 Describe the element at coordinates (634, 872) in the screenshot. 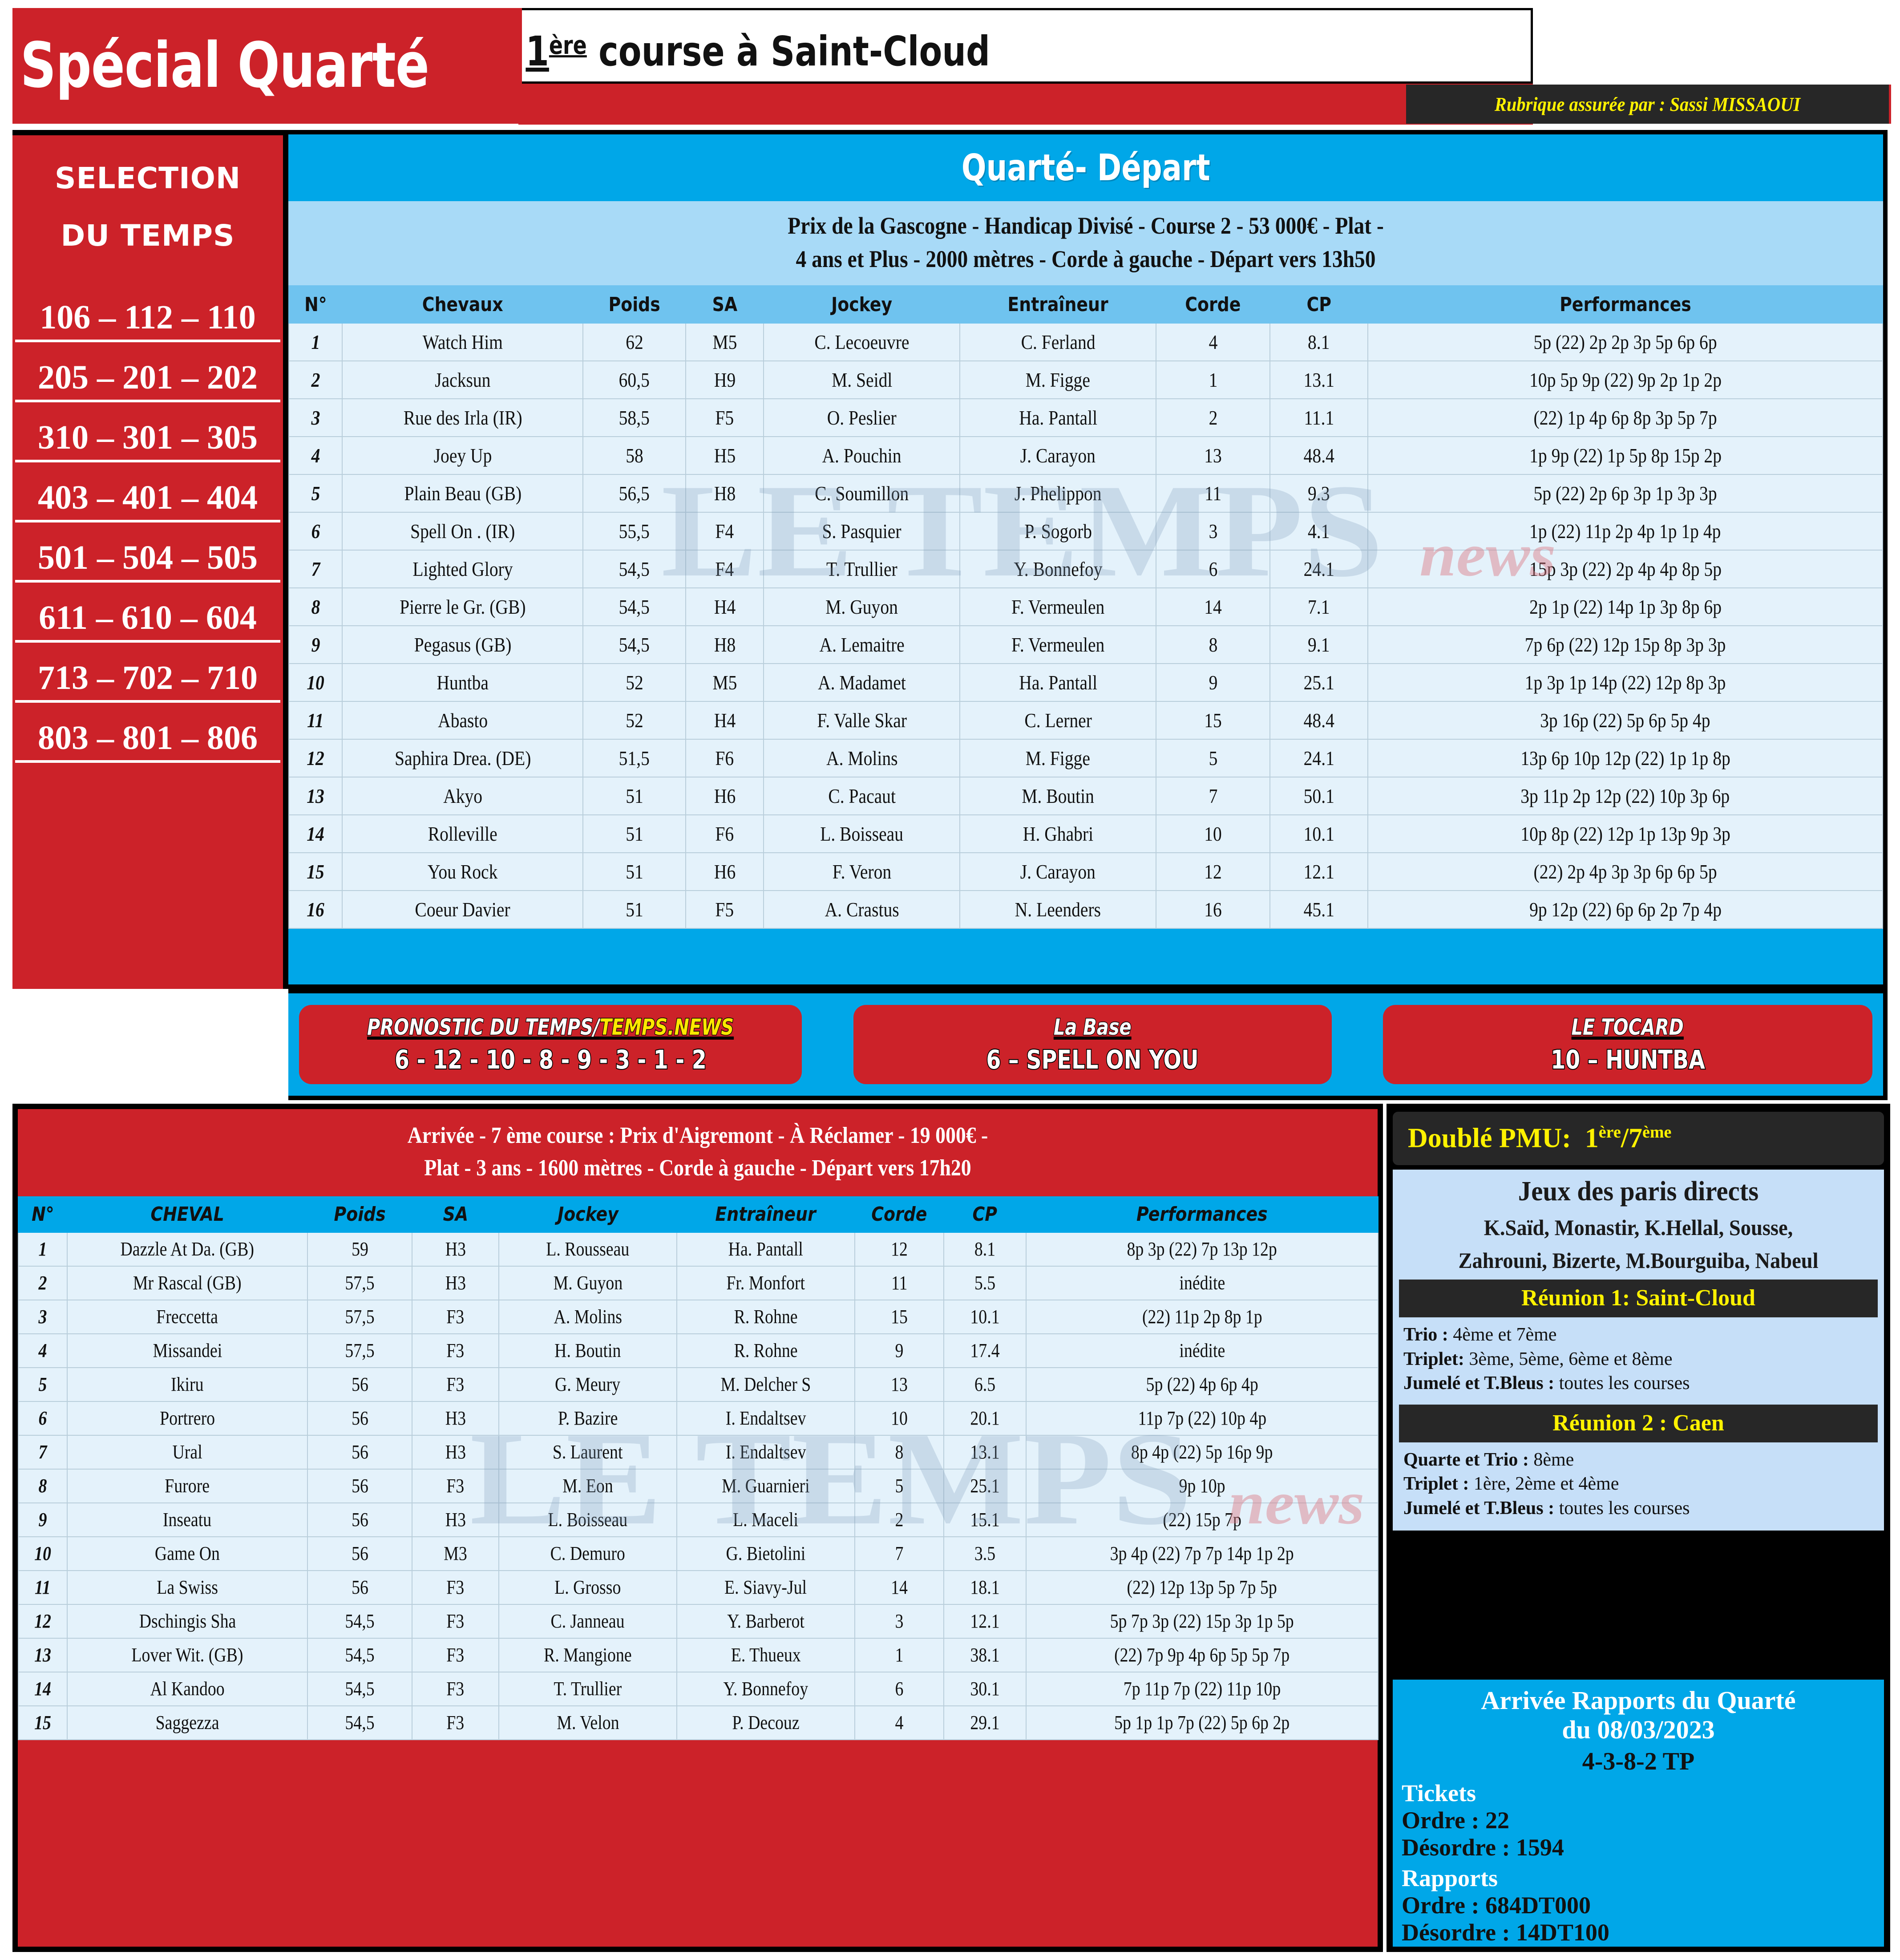

I see `cell-poids: 51` at that location.